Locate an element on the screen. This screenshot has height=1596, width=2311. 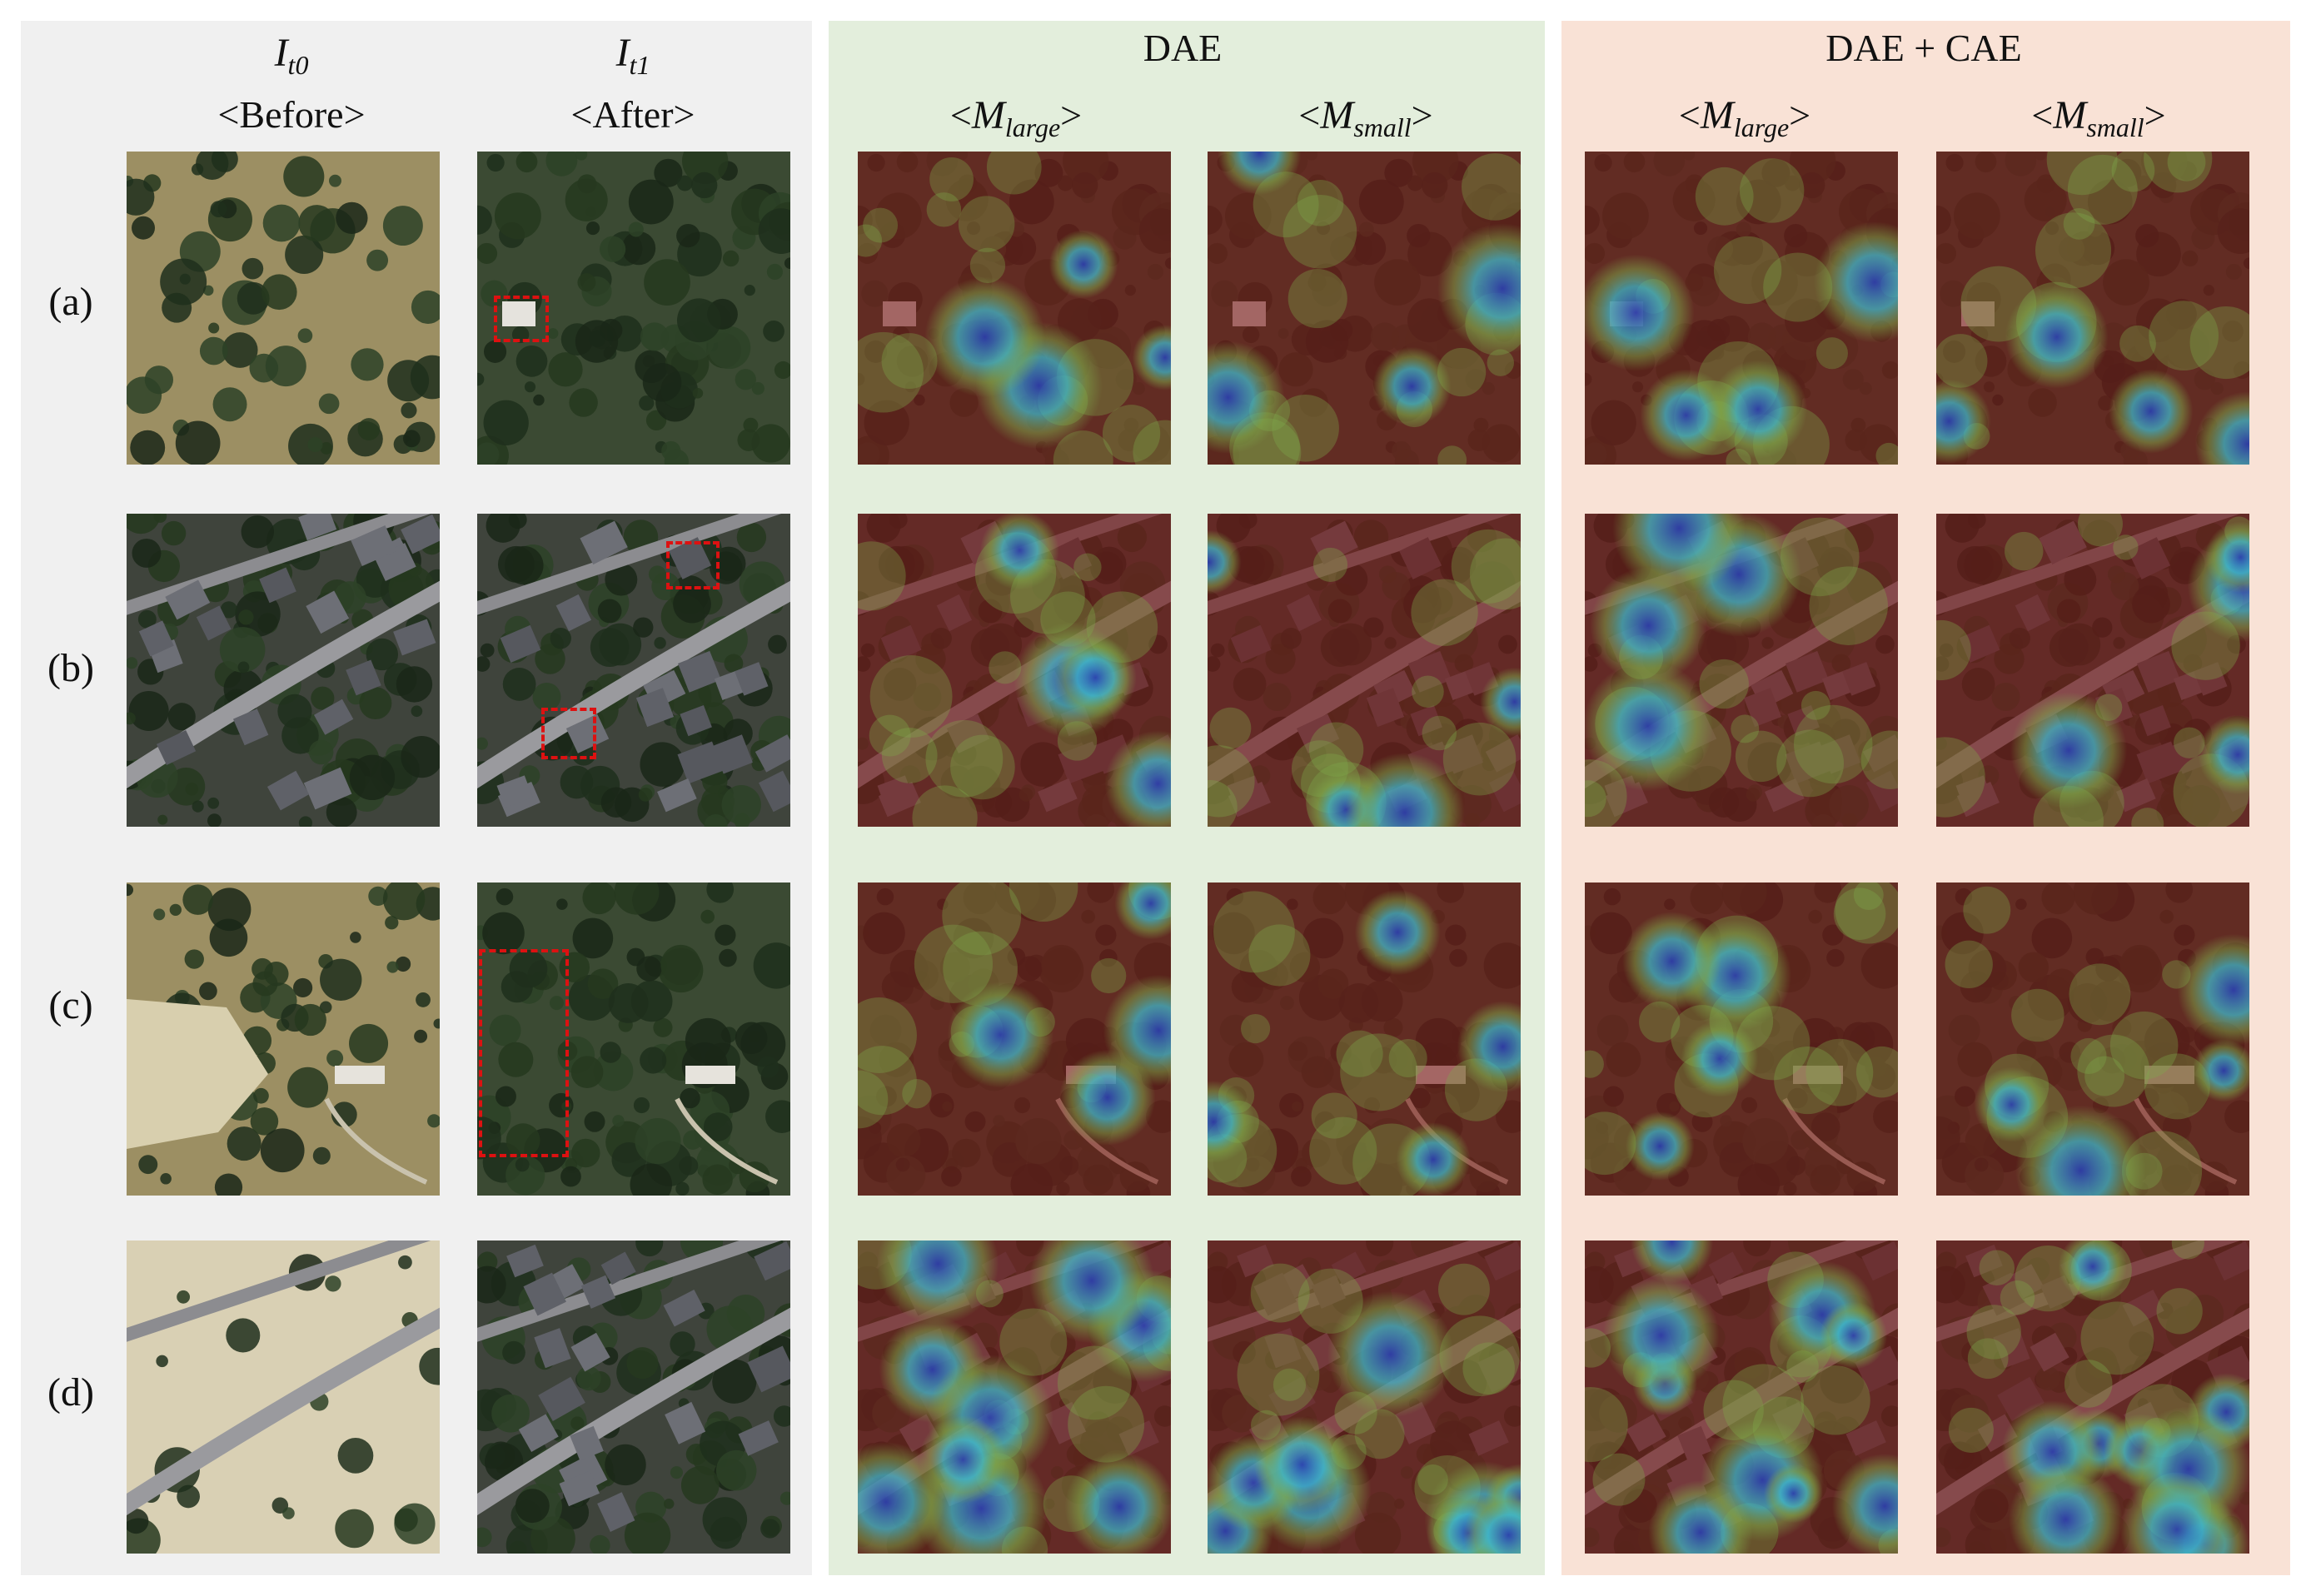
dae-m-small-header: <Msmall> is located at coordinates (1366, 118).